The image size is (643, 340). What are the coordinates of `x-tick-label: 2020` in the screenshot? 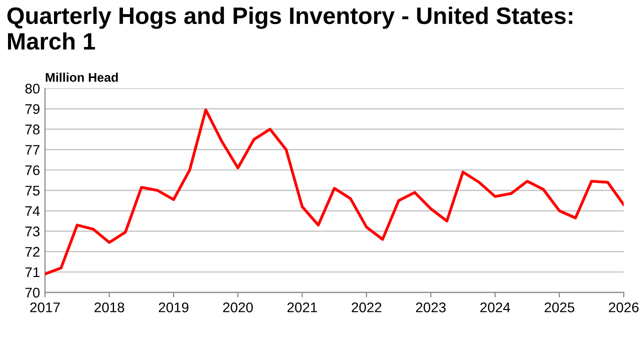 It's located at (238, 307).